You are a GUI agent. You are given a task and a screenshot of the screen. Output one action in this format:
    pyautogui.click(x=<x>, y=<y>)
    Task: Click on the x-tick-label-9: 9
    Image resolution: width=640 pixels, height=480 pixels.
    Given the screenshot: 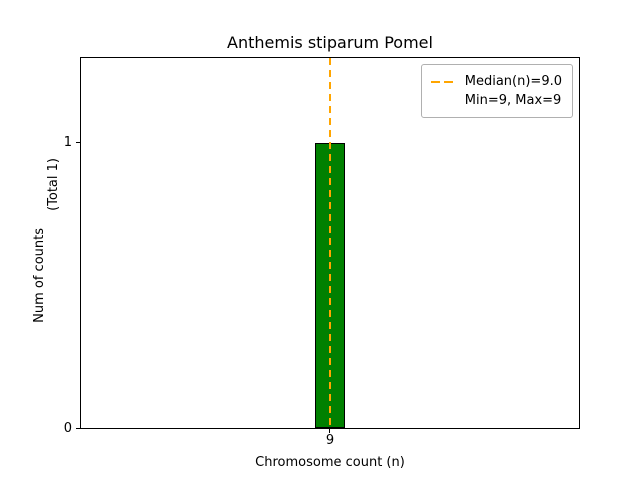 What is the action you would take?
    pyautogui.click(x=330, y=440)
    